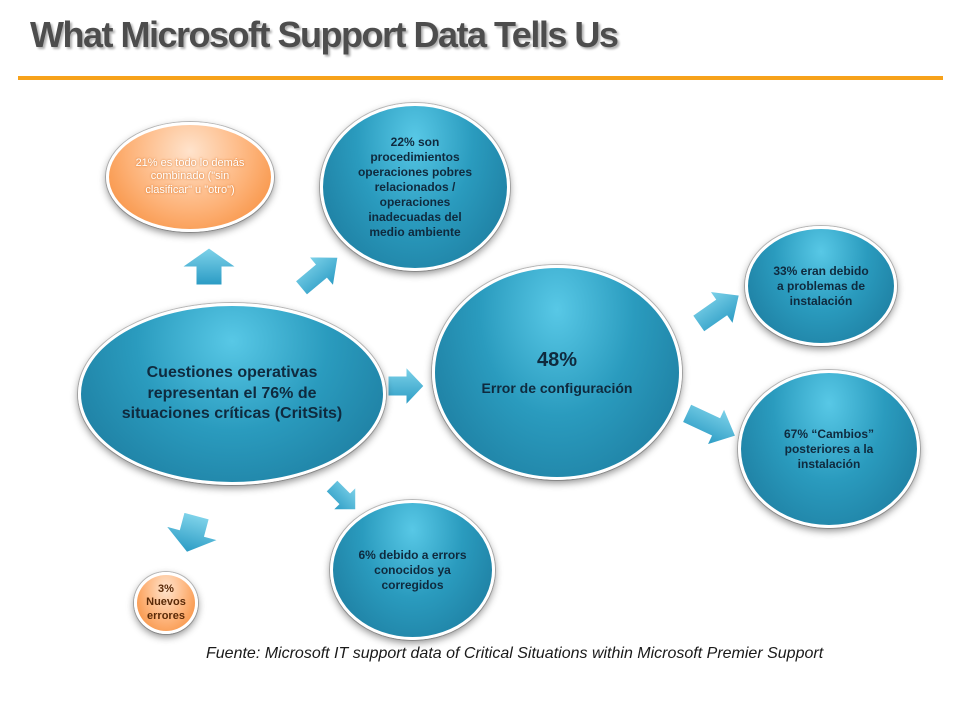 The width and height of the screenshot is (960, 720). Describe the element at coordinates (715, 311) in the screenshot. I see `arrow-to-install-icon` at that location.